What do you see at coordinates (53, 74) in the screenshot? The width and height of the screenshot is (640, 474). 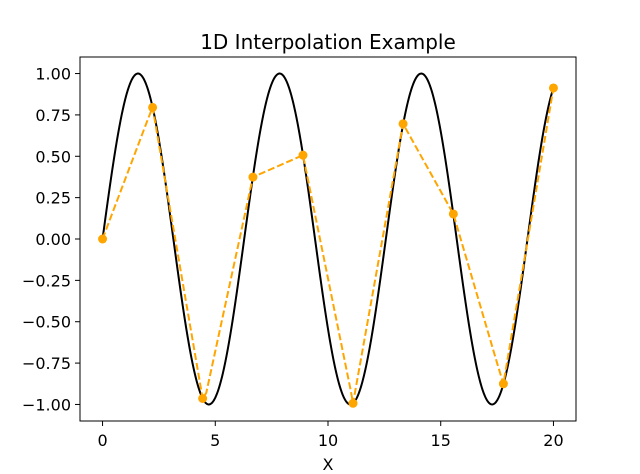 I see `y-tick-label: 1.00` at bounding box center [53, 74].